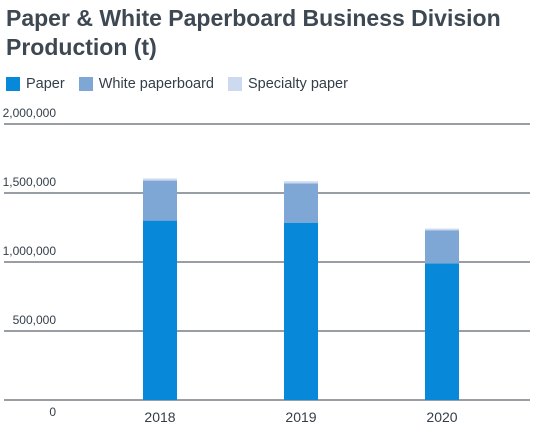 Image resolution: width=535 pixels, height=448 pixels. Describe the element at coordinates (13, 84) in the screenshot. I see `legend-swatch-paper` at that location.